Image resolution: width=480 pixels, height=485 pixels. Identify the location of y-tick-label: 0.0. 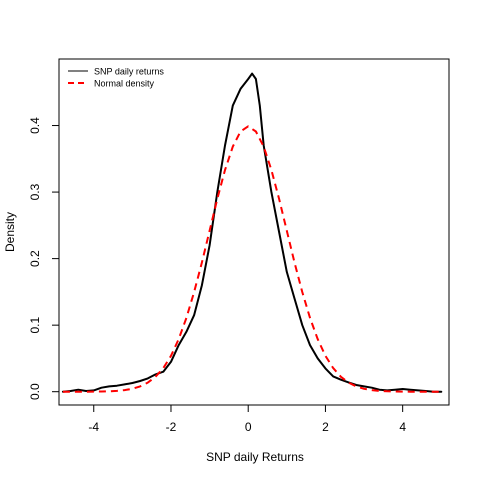
(35, 391).